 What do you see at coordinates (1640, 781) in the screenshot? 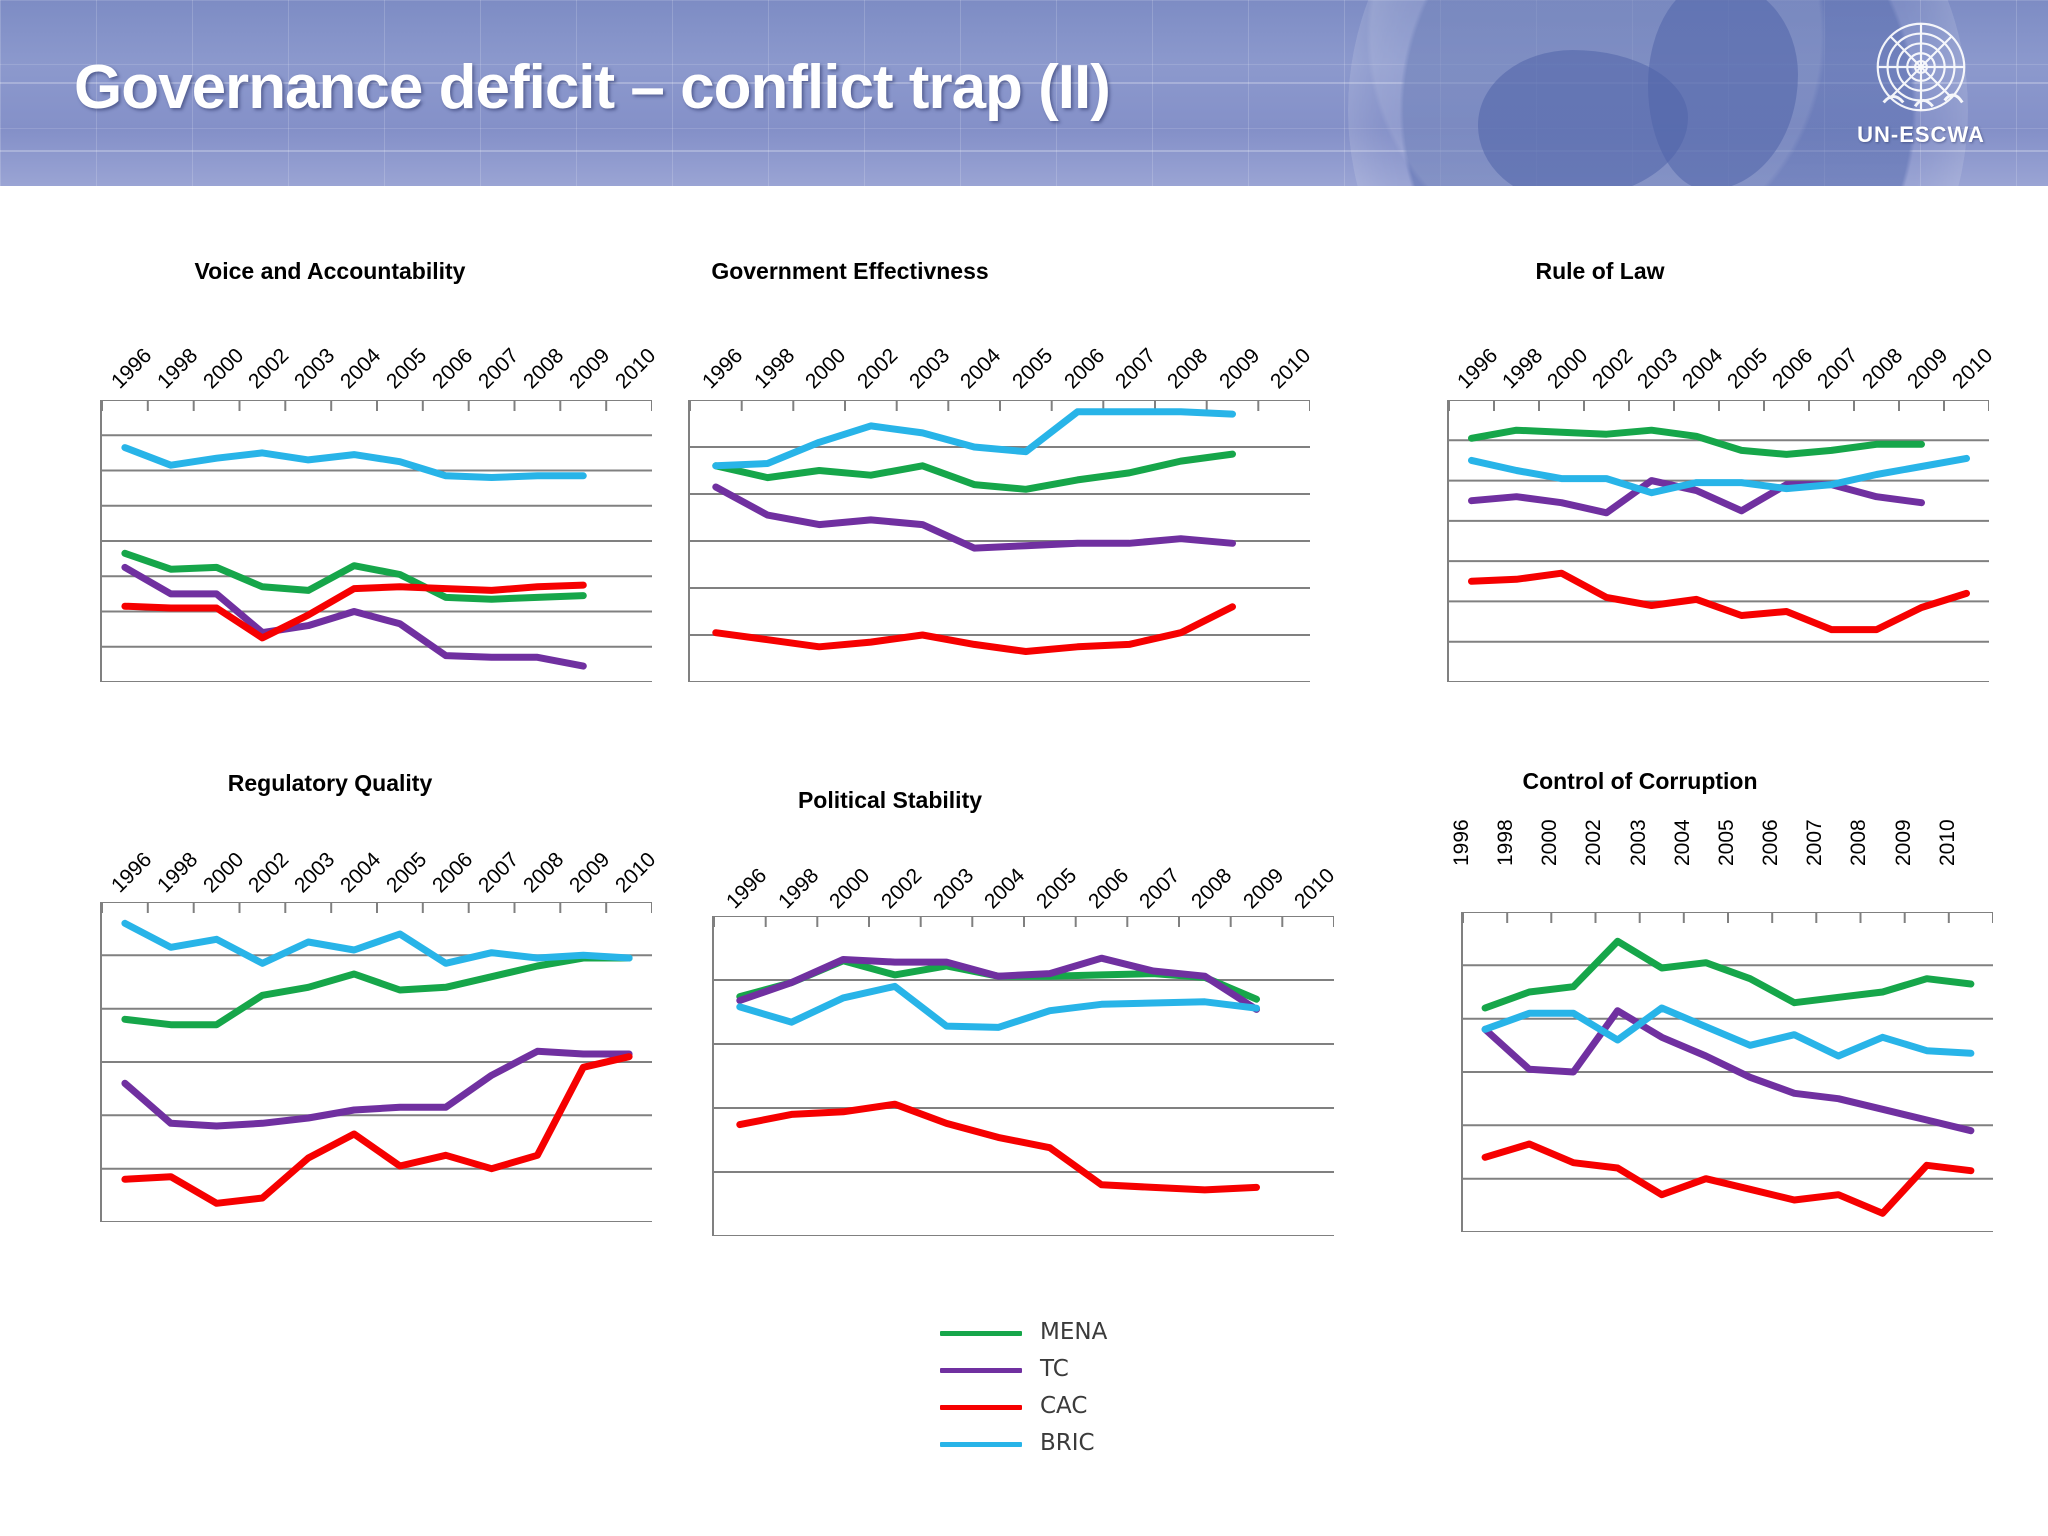
I see `chart-title-control-of-corruption: Control of Corruption` at bounding box center [1640, 781].